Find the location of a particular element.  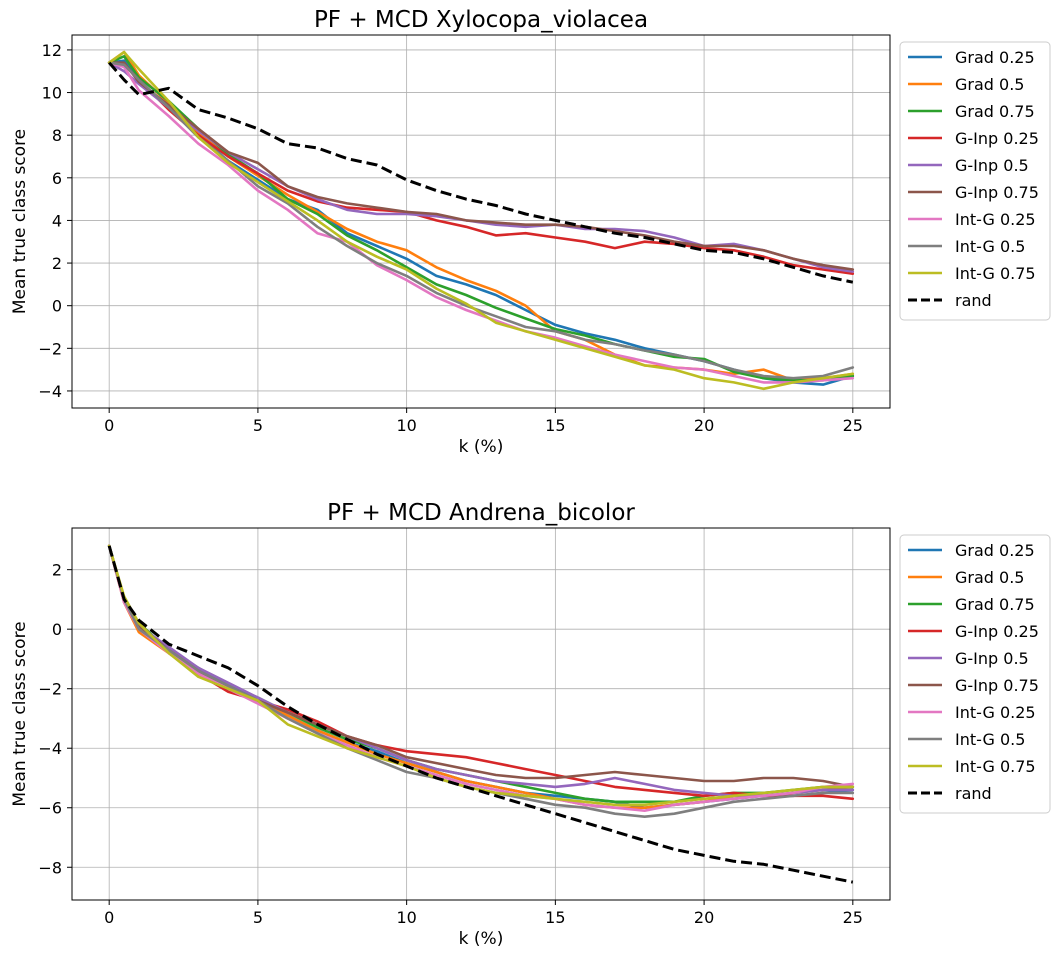

chart-title: PF + MCD Andrena_bicolor is located at coordinates (481, 513).